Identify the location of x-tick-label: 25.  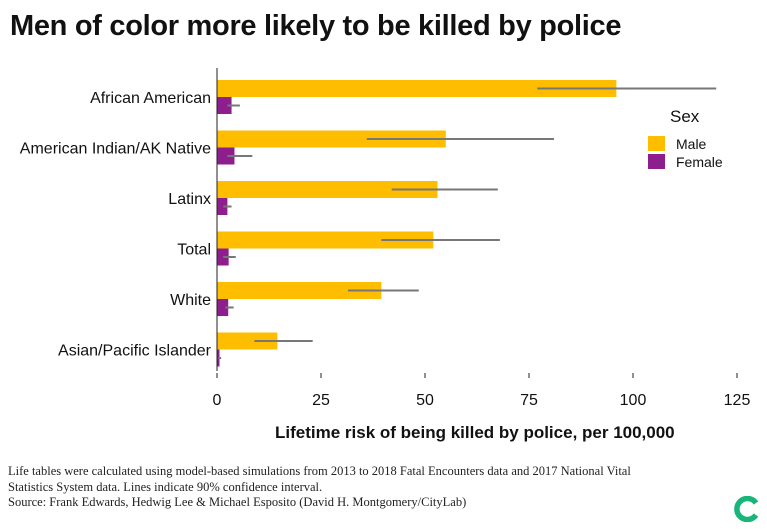
(321, 400).